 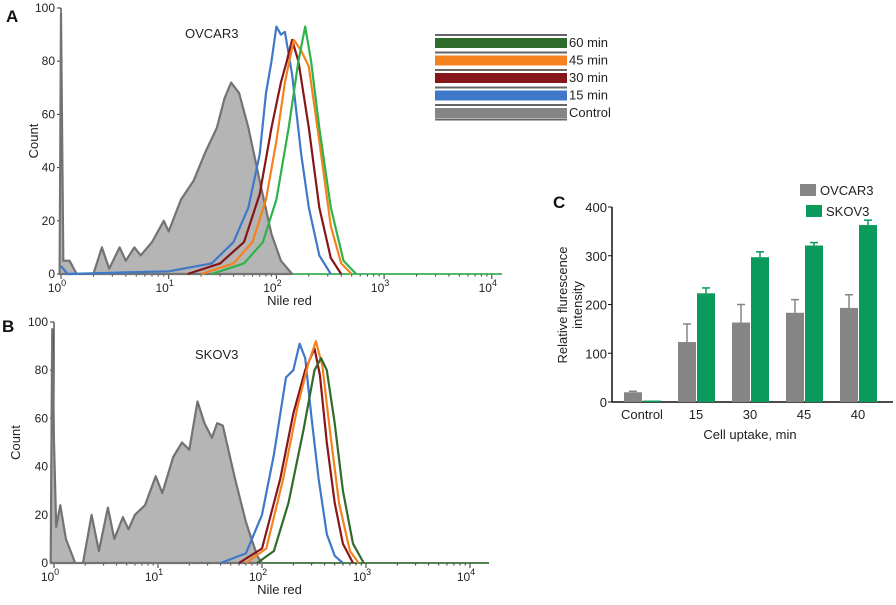 What do you see at coordinates (804, 414) in the screenshot?
I see `x-tick-label: 45` at bounding box center [804, 414].